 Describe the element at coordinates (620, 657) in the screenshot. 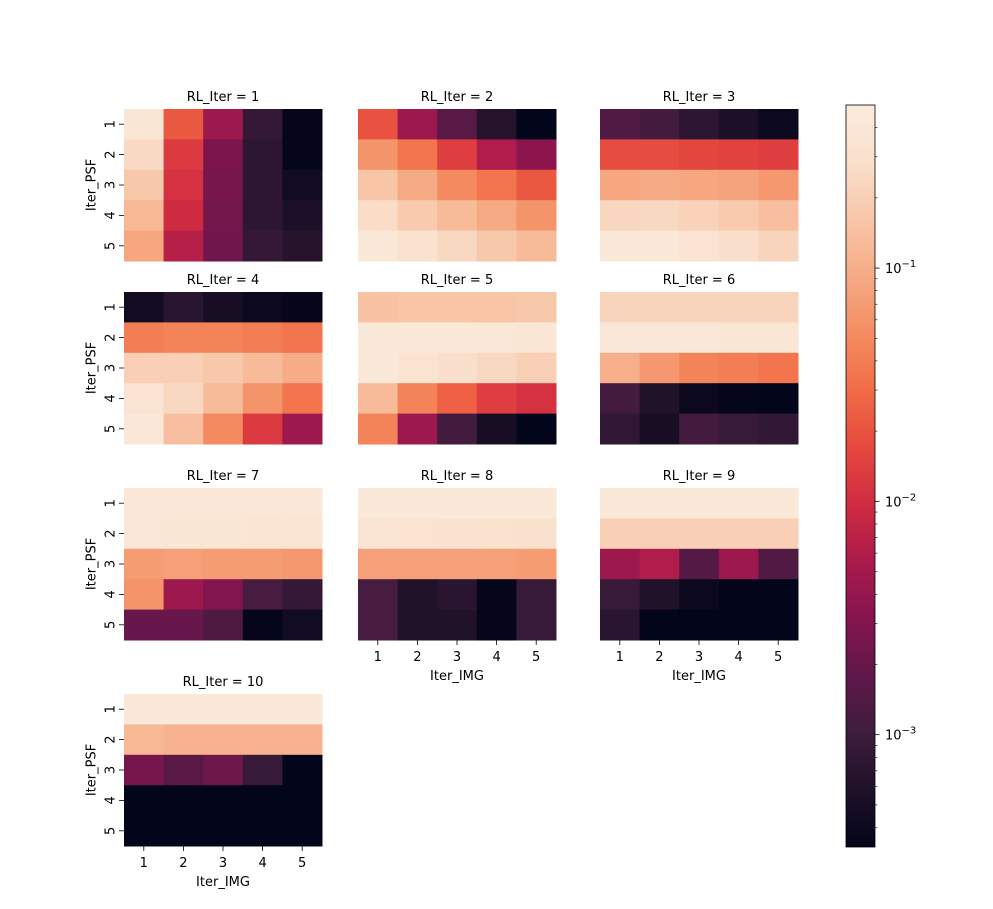

I see `x-tick-label: 1` at that location.